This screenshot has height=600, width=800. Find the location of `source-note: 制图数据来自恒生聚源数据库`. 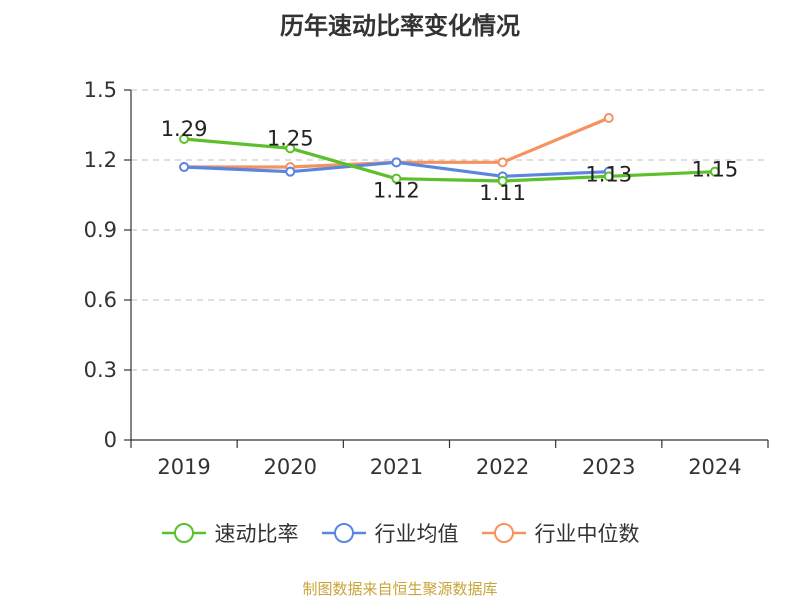

source-note: 制图数据来自恒生聚源数据库 is located at coordinates (400, 589).